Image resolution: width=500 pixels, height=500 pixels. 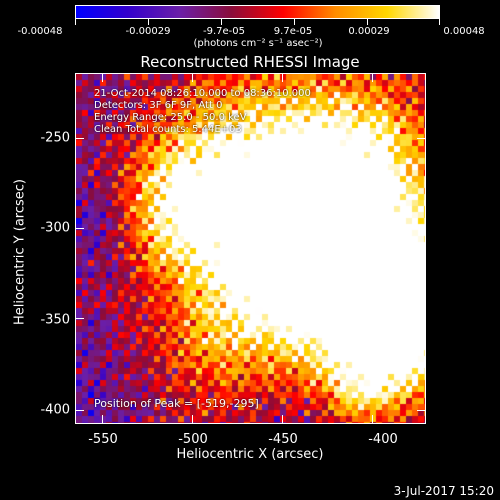 I want to click on colorbar-tick-label: -9.7e-05, so click(x=224, y=31).